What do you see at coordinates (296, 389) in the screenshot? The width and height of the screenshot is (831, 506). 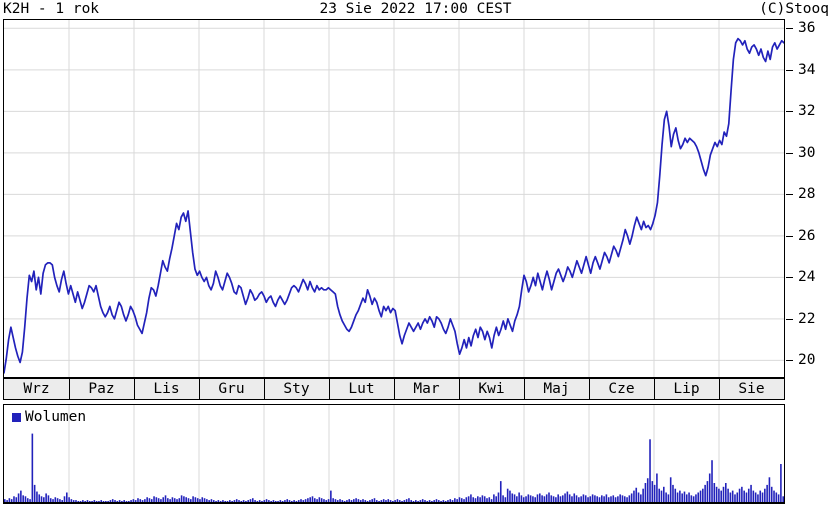 I see `month-label-sty: Sty` at bounding box center [296, 389].